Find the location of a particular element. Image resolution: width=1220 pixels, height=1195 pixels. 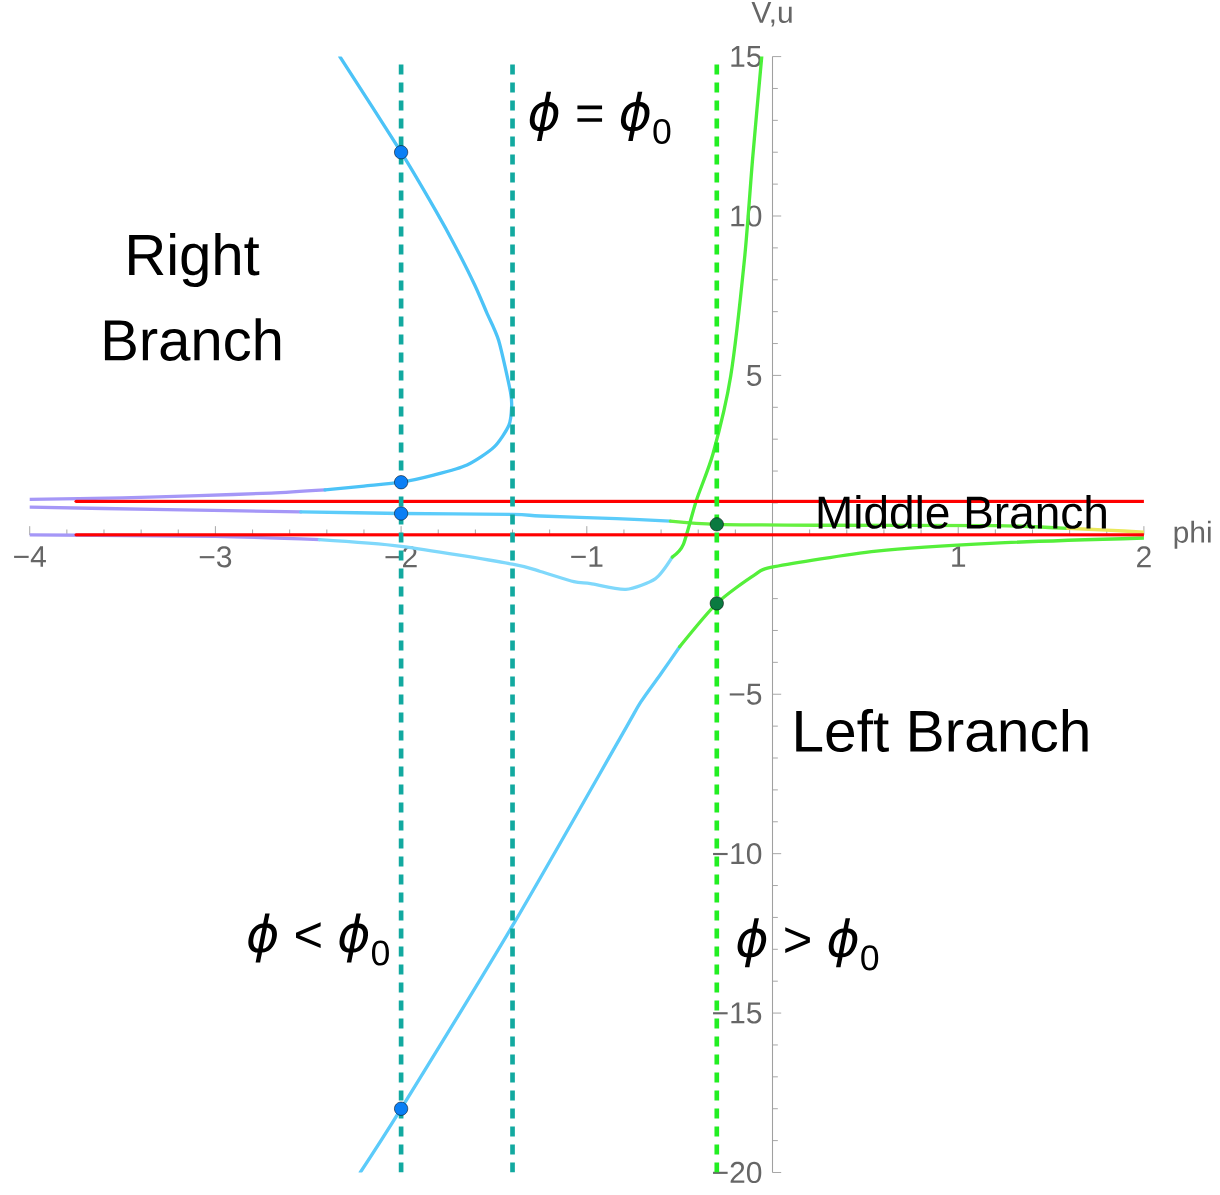

annotation: ϕ > ϕ$_{0}$ is located at coordinates (808, 944).